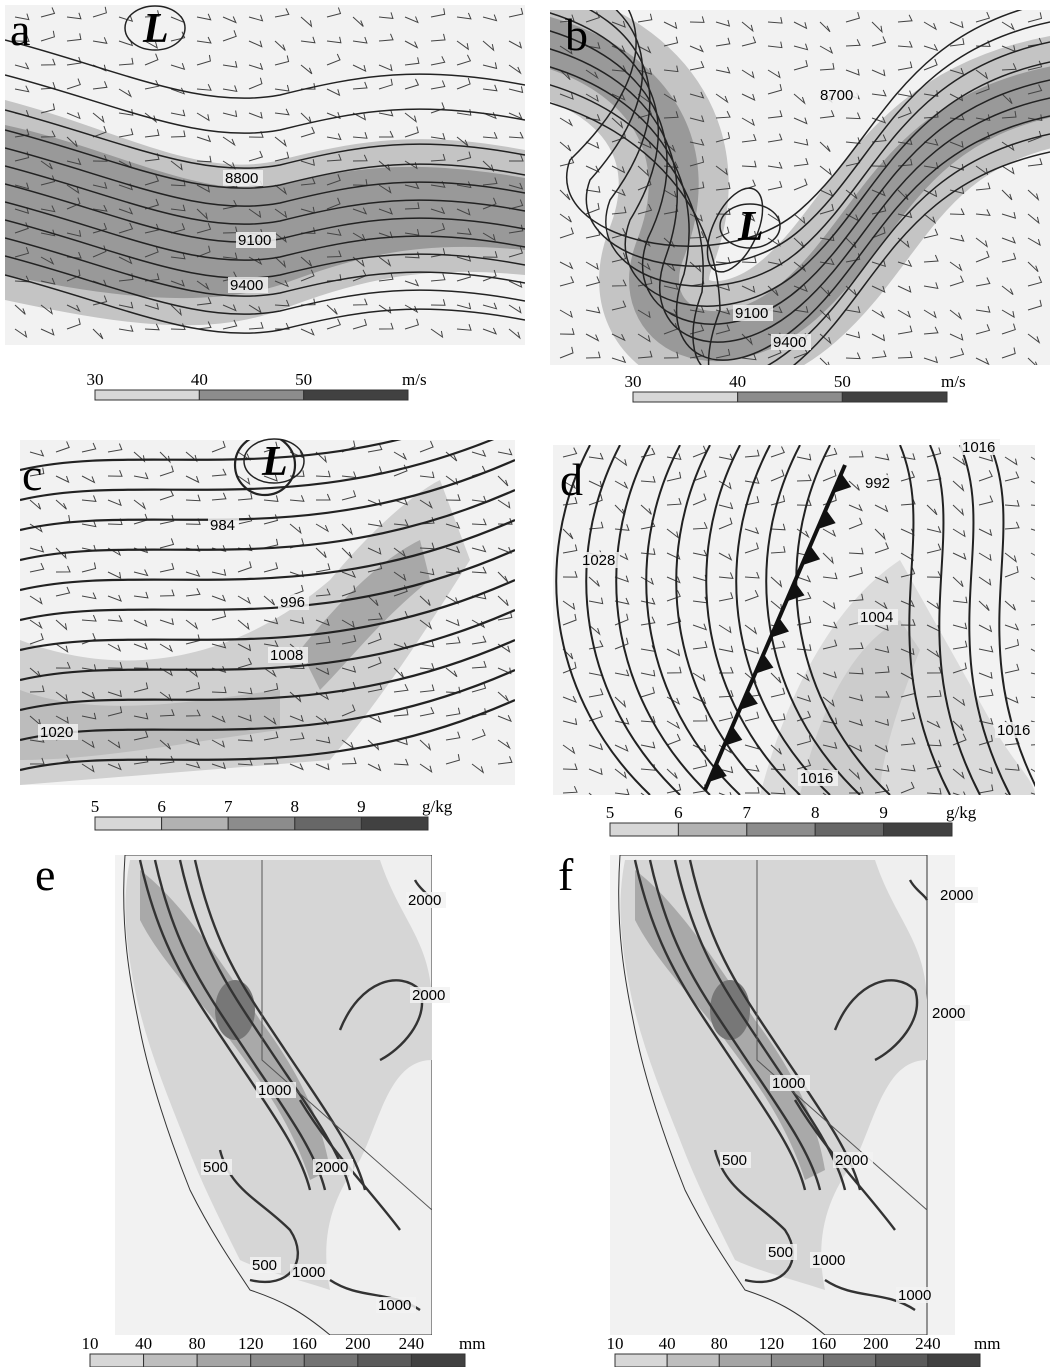 The image size is (1053, 1367). Describe the element at coordinates (598, 560) in the screenshot. I see `contour-label: 1028` at that location.